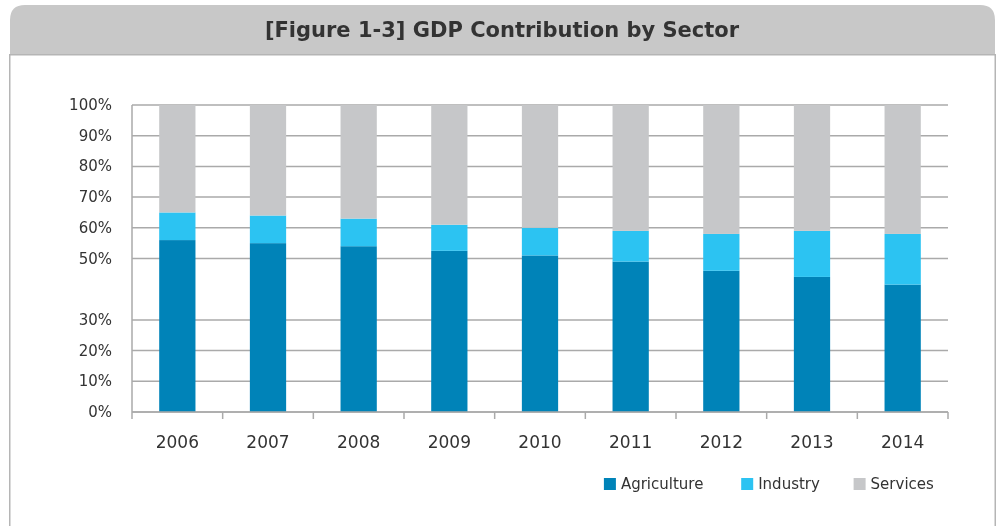  Describe the element at coordinates (789, 484) in the screenshot. I see `legend-label: Industry` at that location.